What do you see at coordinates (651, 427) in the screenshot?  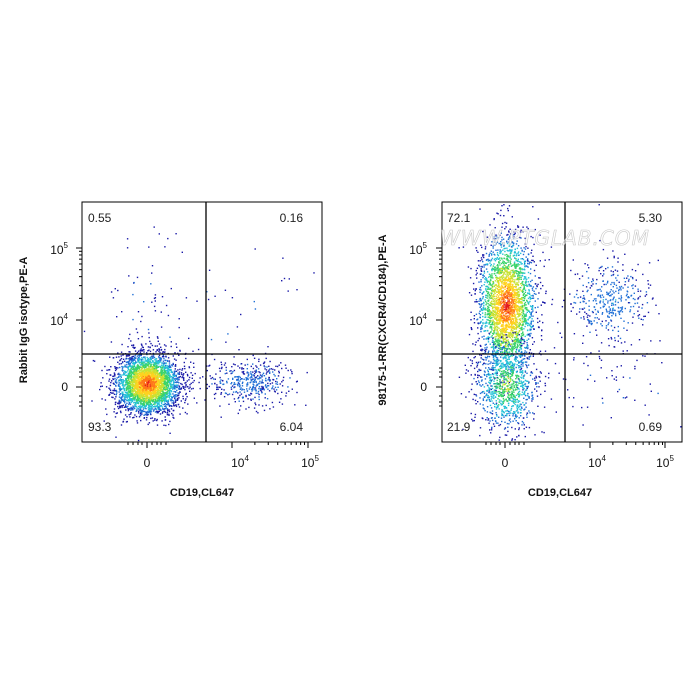 I see `quadrant-lower-right-value: 0.69` at bounding box center [651, 427].